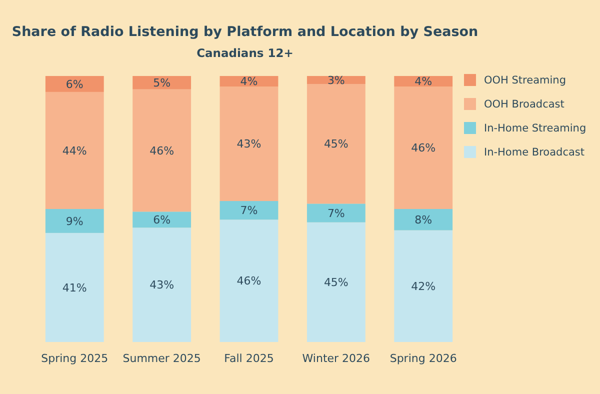 The width and height of the screenshot is (600, 394). Describe the element at coordinates (336, 358) in the screenshot. I see `x-tick-label: Winter 2026` at that location.